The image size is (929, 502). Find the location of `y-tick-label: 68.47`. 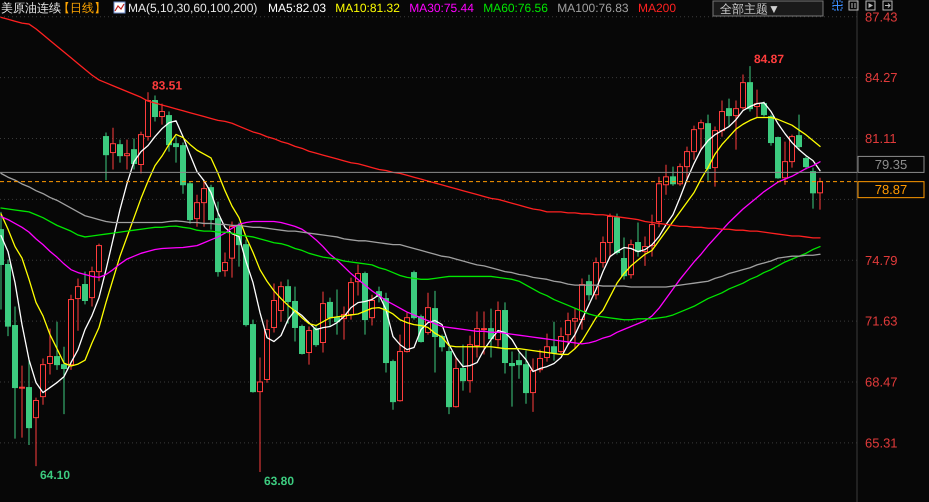

y-tick-label: 68.47 is located at coordinates (881, 382).